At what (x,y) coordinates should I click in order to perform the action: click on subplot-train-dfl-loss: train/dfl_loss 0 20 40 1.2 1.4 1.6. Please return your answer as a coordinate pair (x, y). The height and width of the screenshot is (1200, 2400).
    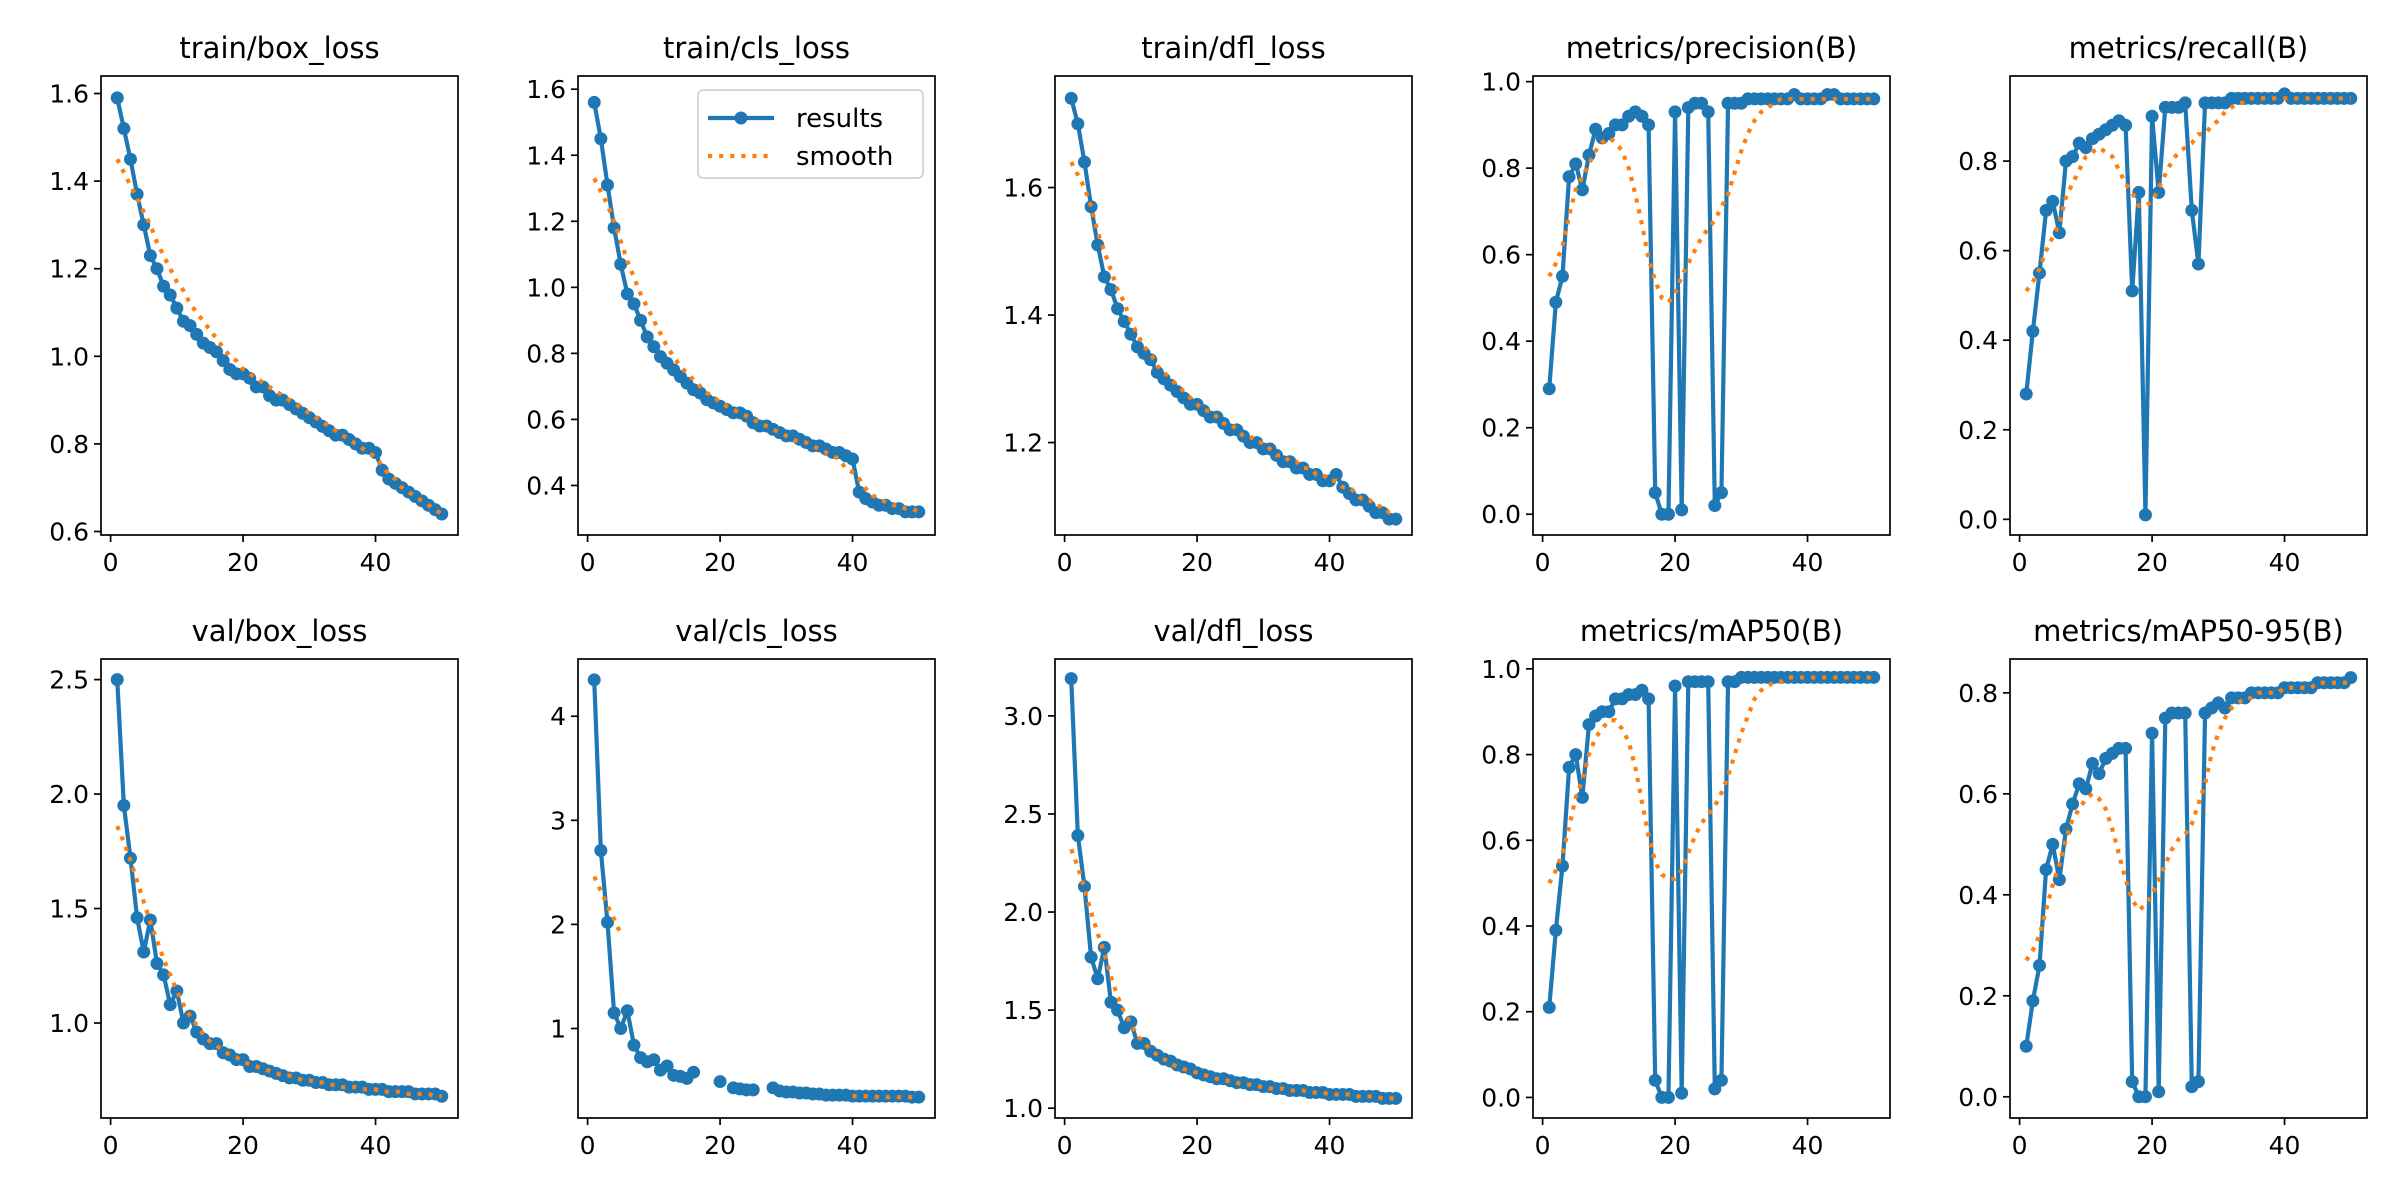
    Looking at the image, I should click on (1208, 304).